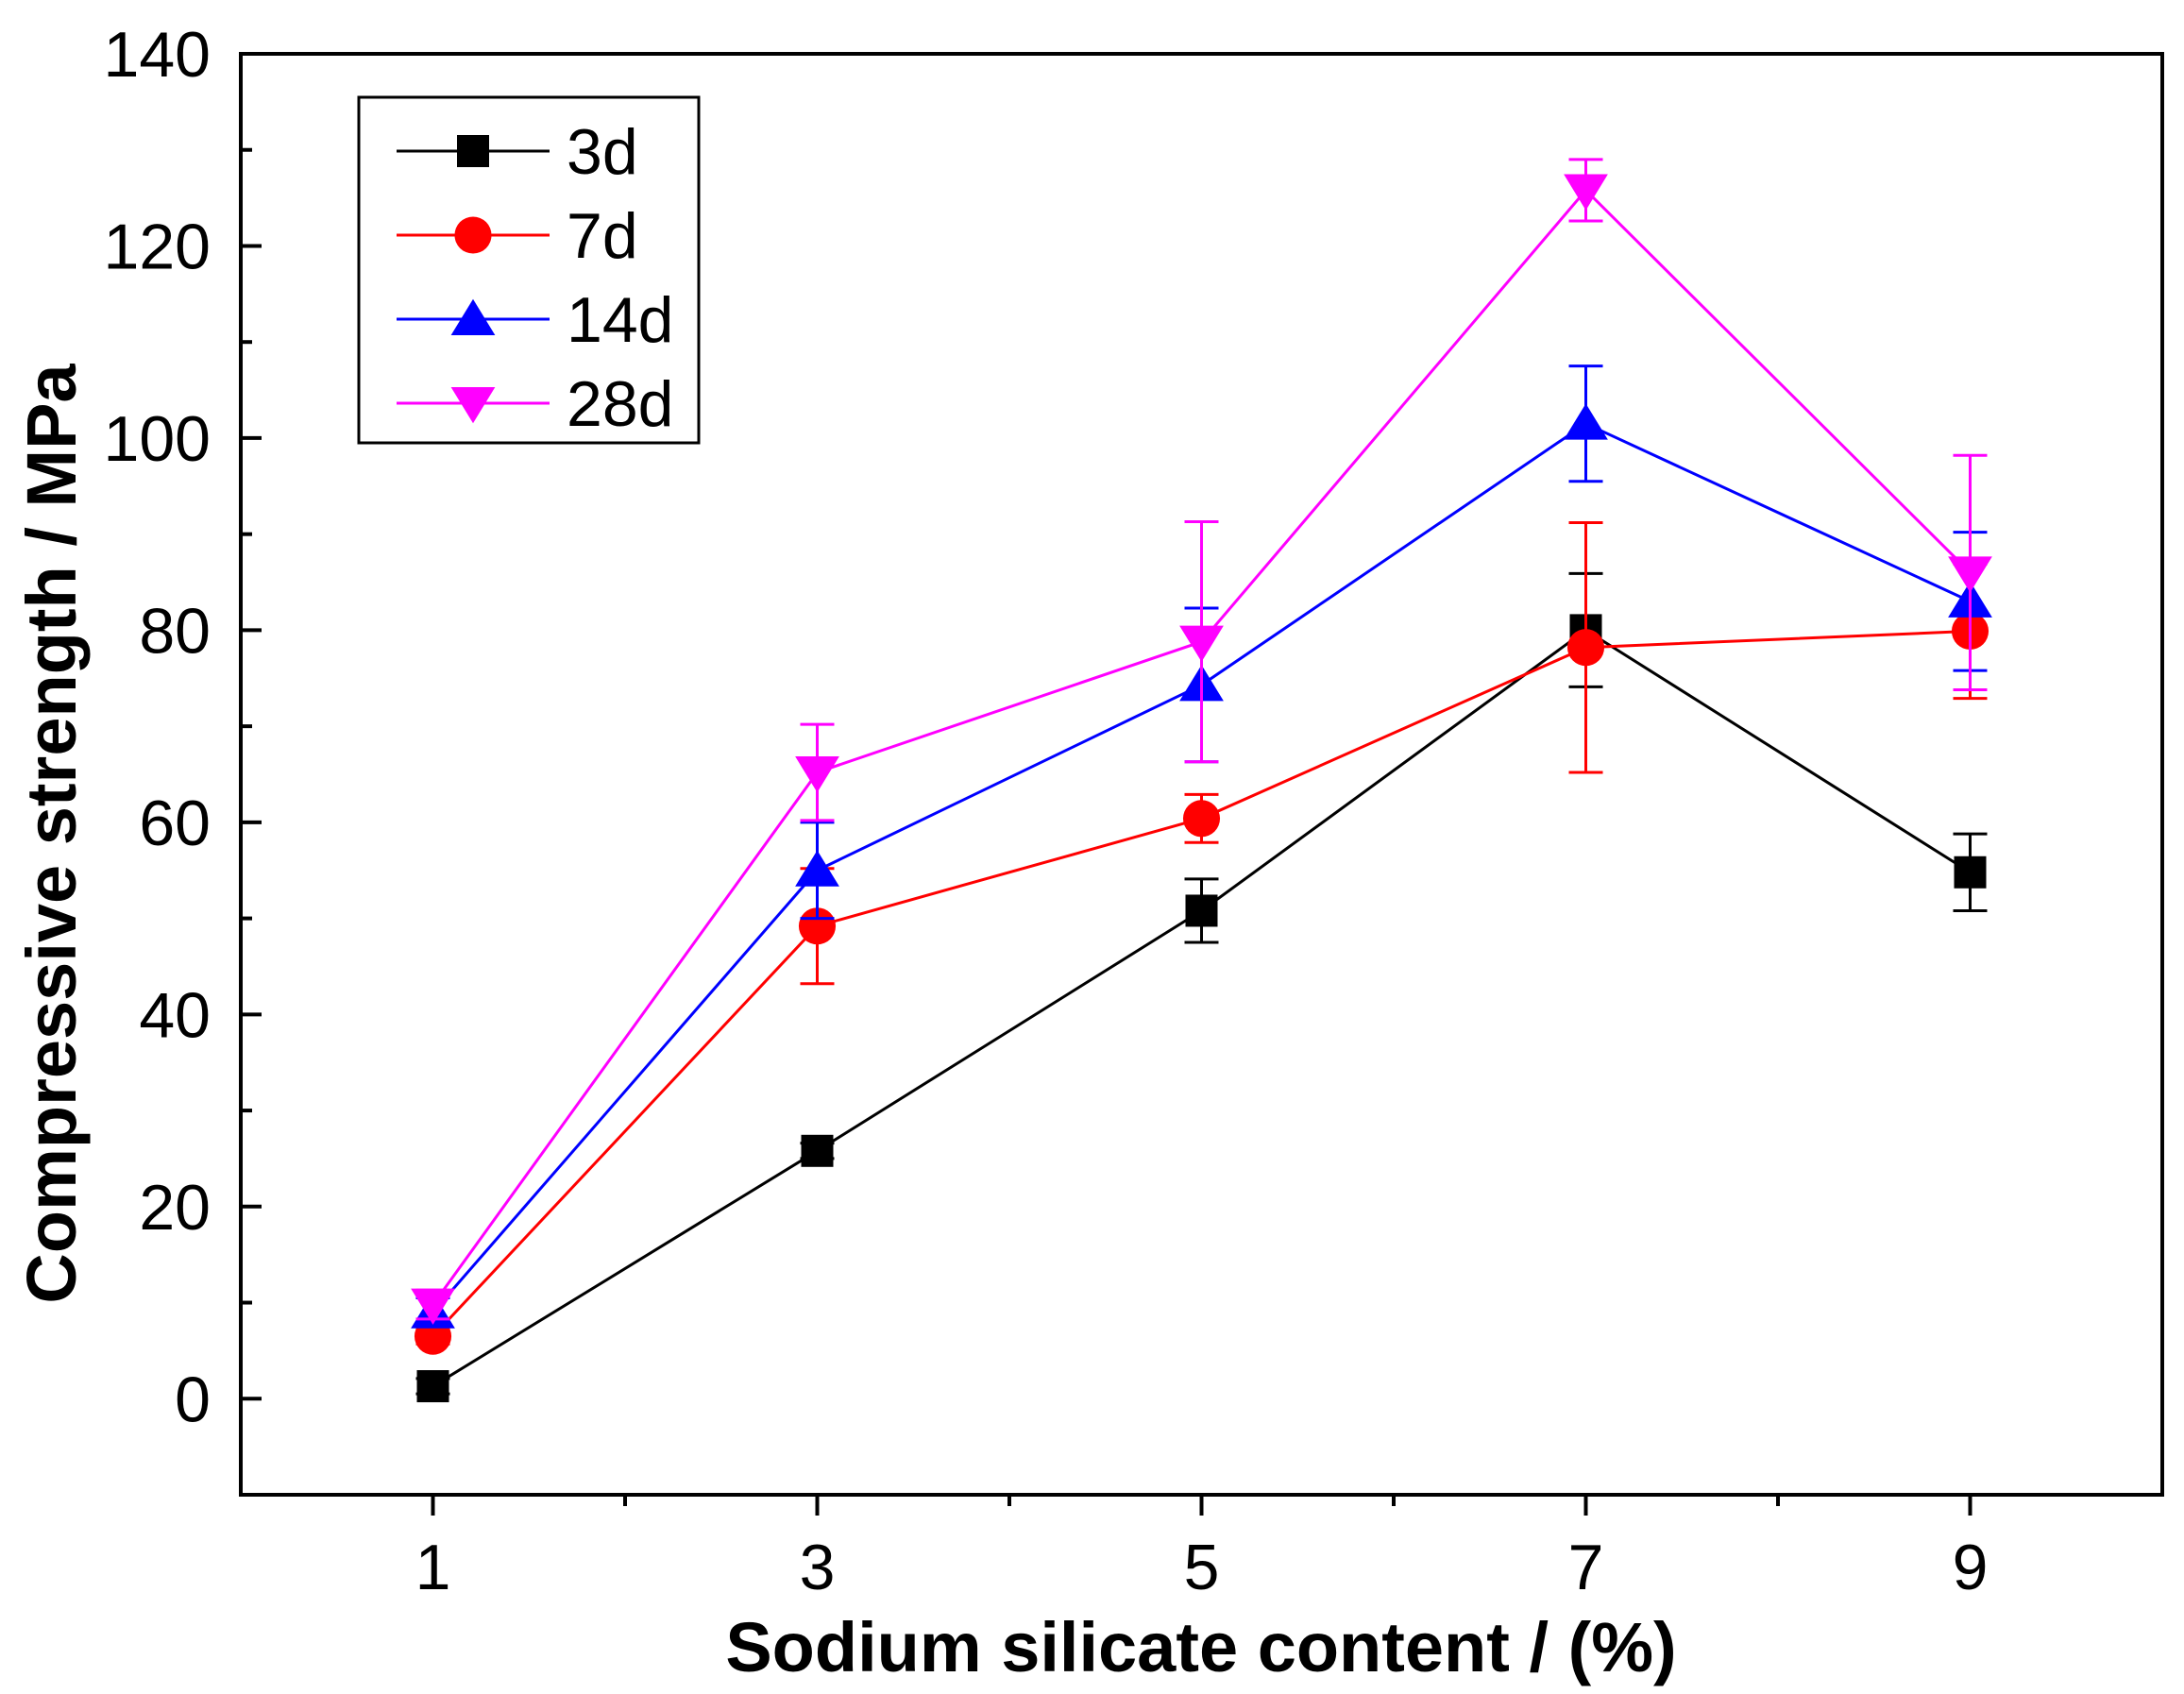 The image size is (2184, 1694). I want to click on legend-item-3d: 3d, so click(517, 152).